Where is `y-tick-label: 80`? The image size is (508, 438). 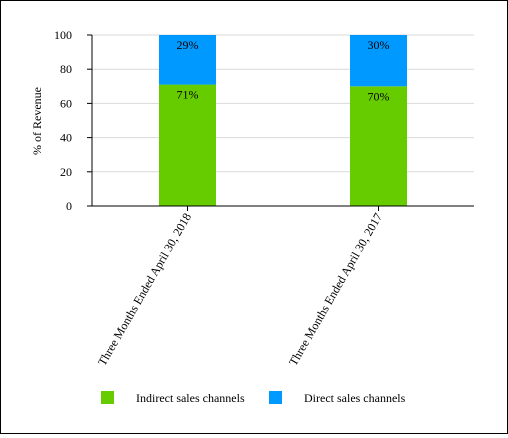 y-tick-label: 80 is located at coordinates (66, 69).